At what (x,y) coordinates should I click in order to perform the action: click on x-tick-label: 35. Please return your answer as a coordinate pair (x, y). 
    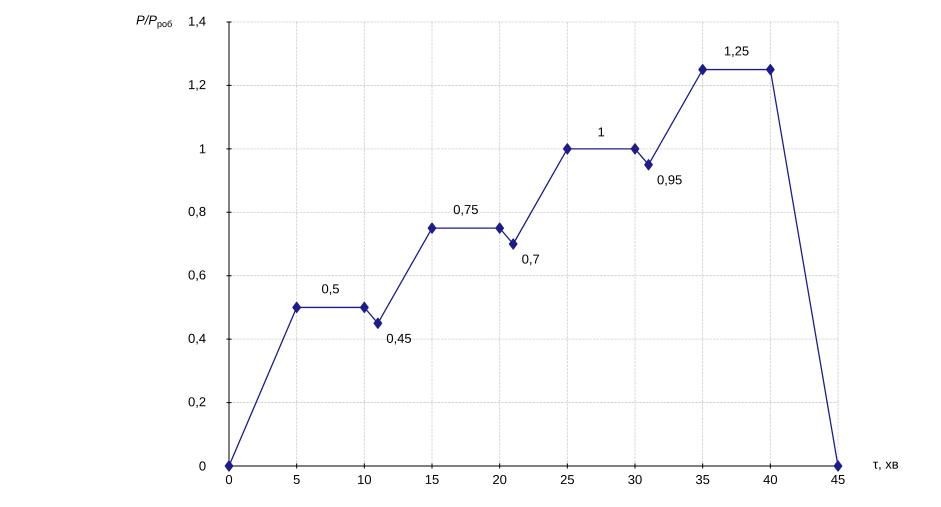
    Looking at the image, I should click on (703, 479).